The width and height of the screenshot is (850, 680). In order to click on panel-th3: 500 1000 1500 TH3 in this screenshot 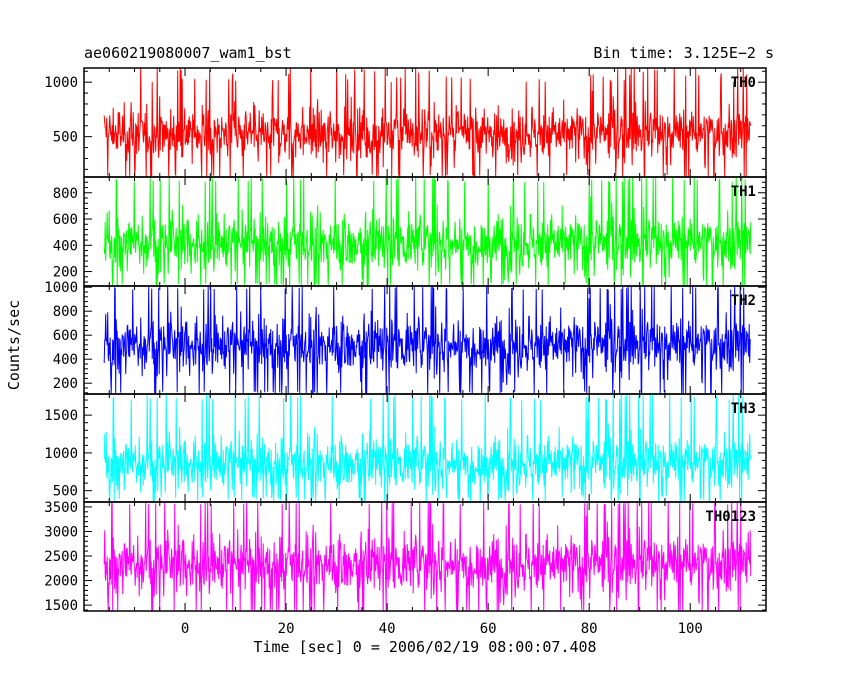, I will do `click(405, 448)`.